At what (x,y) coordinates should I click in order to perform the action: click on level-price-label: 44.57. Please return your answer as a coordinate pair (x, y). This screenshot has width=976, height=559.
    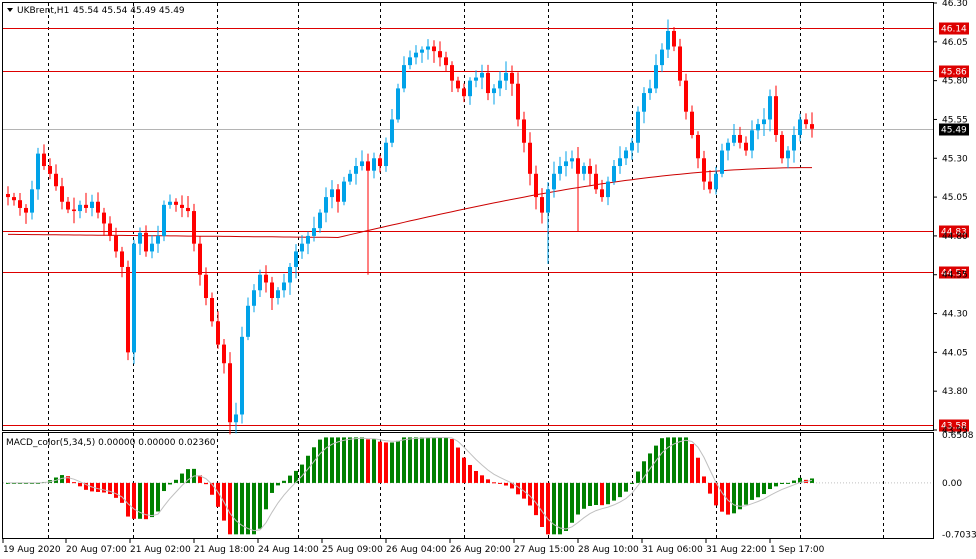
    Looking at the image, I should click on (954, 274).